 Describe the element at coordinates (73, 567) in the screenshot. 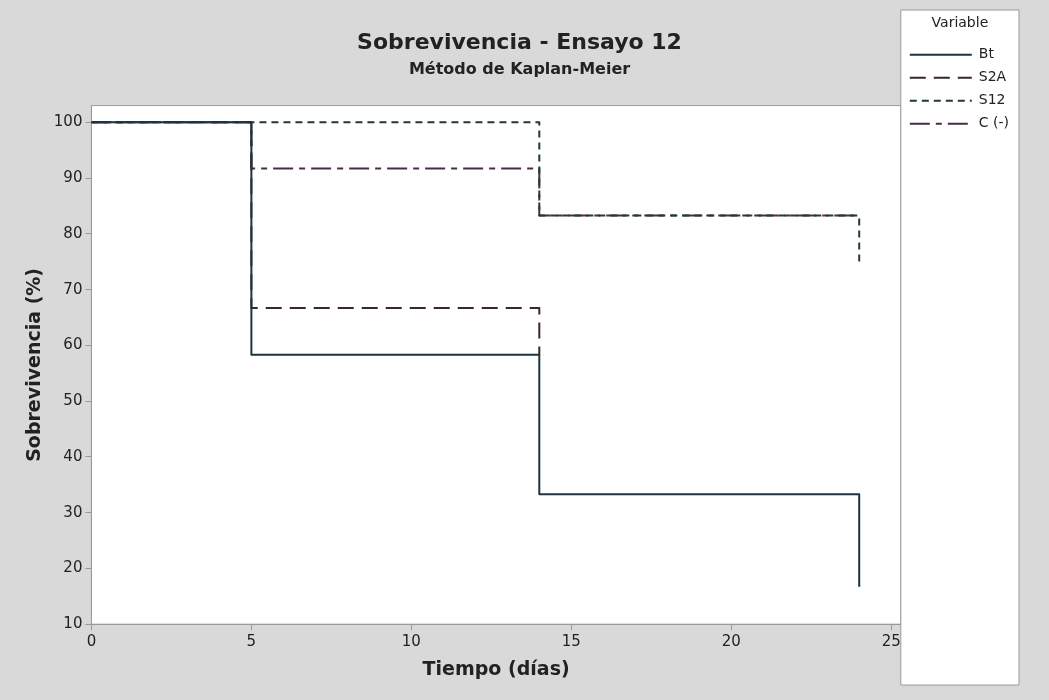

I see `y-tick-label: 20` at that location.